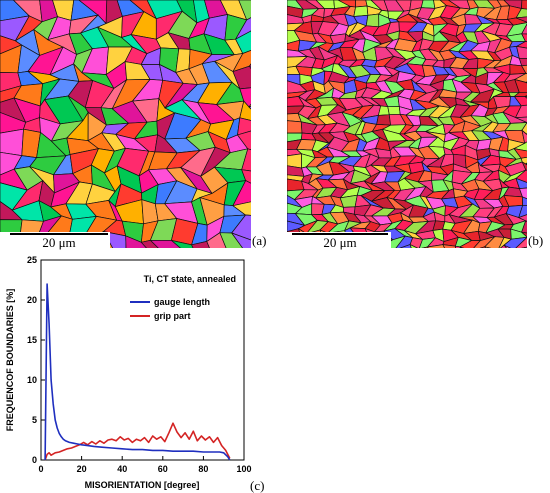 This screenshot has height=493, width=550. What do you see at coordinates (40, 469) in the screenshot?
I see `x-tick-label: 0` at bounding box center [40, 469].